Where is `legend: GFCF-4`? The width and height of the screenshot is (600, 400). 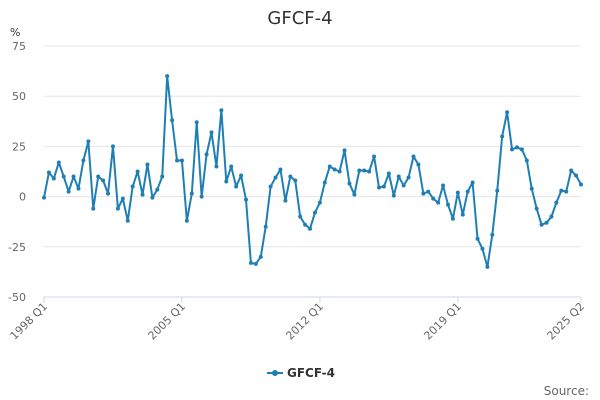 legend: GFCF-4 is located at coordinates (301, 373).